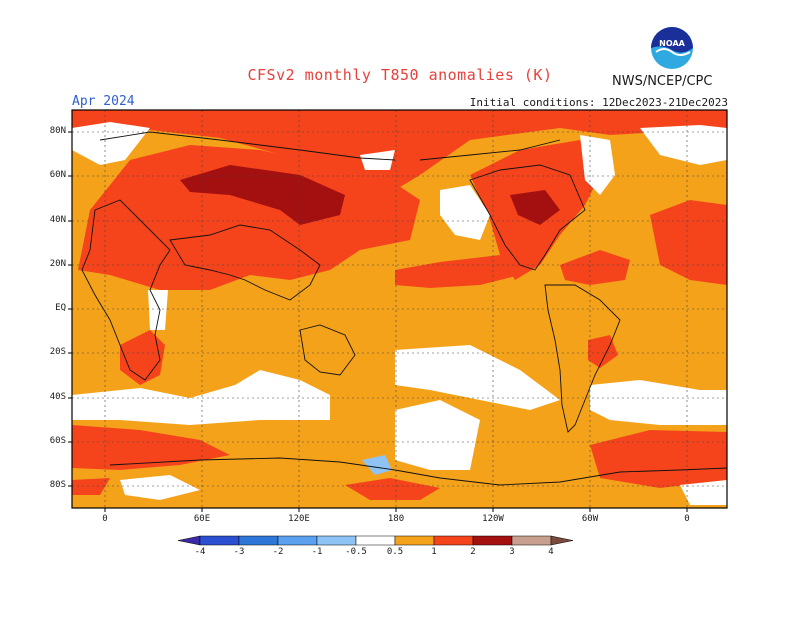 This screenshot has height=618, width=800. What do you see at coordinates (111, 143) in the screenshot?
I see `neutral-region-arctic-west` at bounding box center [111, 143].